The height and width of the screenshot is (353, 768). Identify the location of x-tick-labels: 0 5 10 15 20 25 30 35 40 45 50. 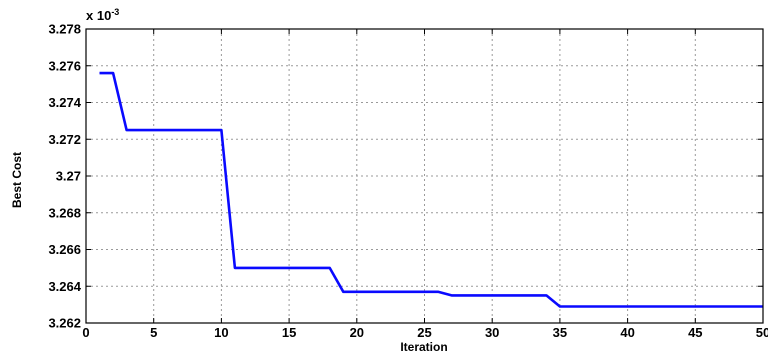
(425, 332).